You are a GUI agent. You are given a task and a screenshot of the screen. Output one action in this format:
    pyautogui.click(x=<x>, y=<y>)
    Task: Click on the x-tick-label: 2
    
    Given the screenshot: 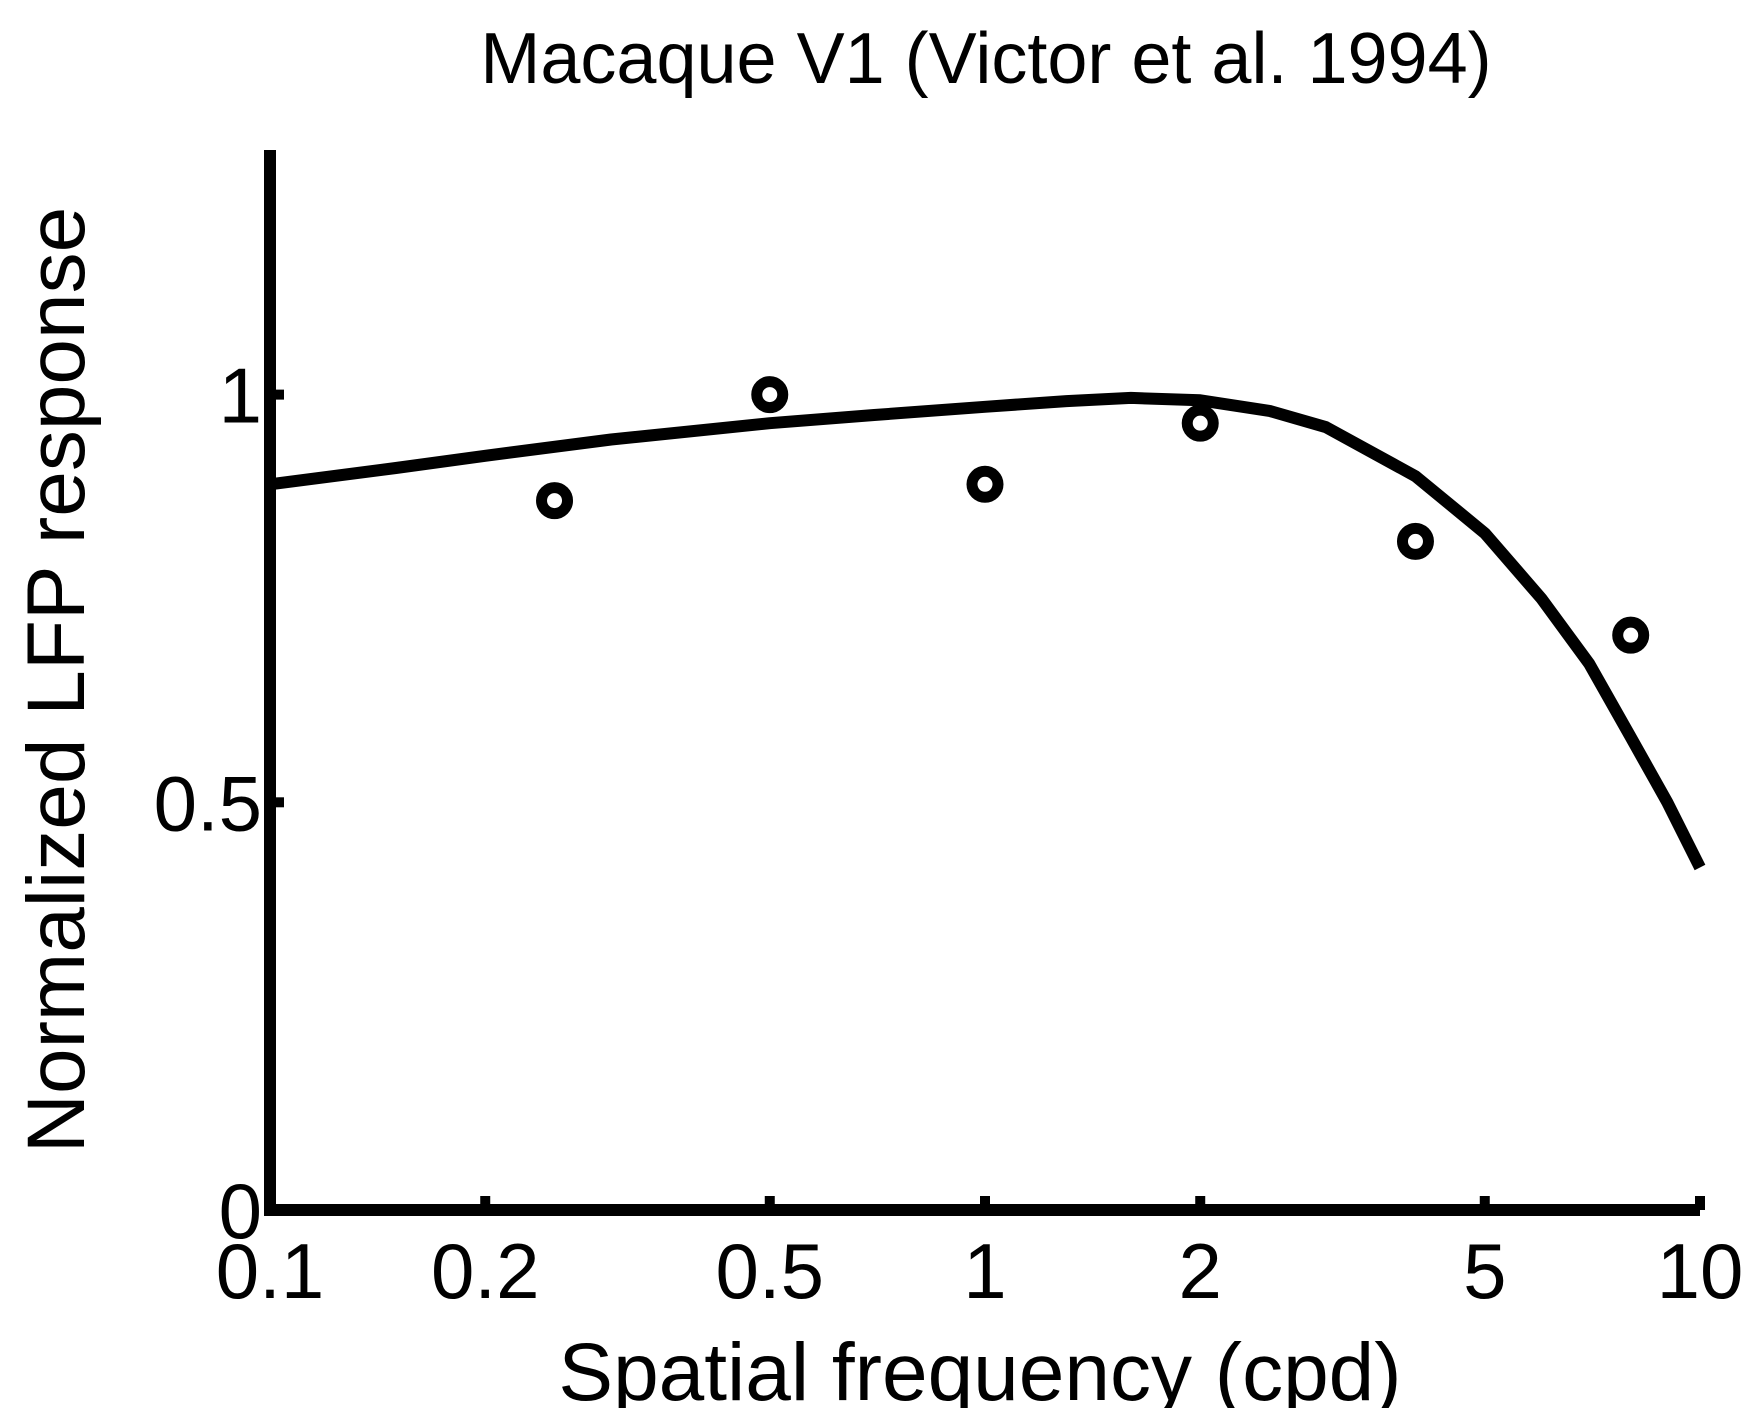 What is the action you would take?
    pyautogui.click(x=1200, y=1271)
    